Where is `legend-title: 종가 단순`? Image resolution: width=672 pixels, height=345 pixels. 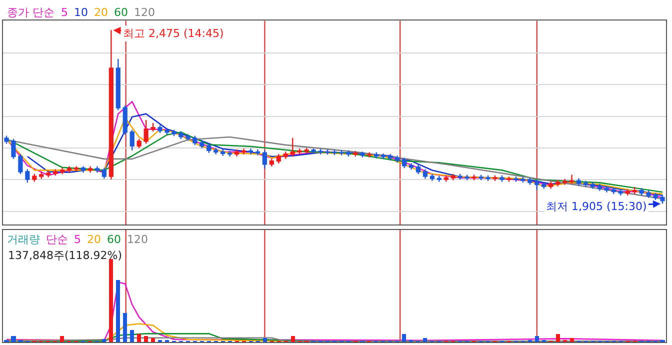
legend-title: 종가 단순 is located at coordinates (30, 12).